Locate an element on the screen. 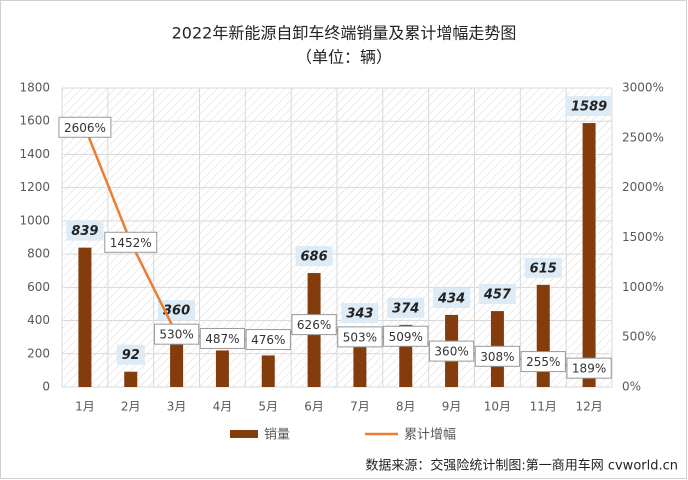 This screenshot has height=480, width=688. y-tick-label: 1800 is located at coordinates (34, 88).